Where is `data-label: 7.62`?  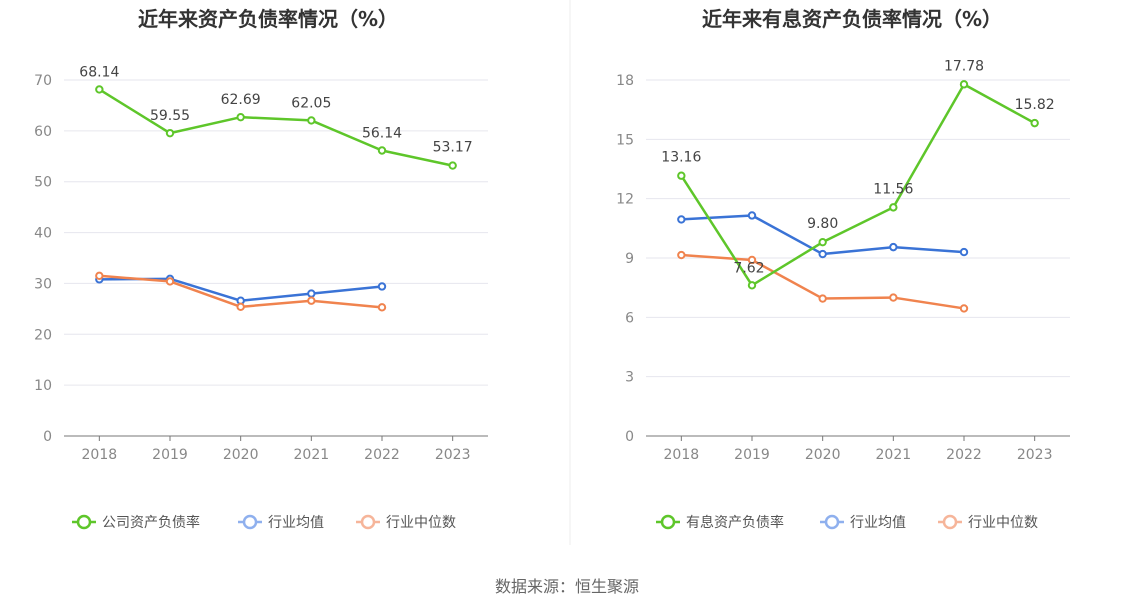
data-label: 7.62 is located at coordinates (748, 268).